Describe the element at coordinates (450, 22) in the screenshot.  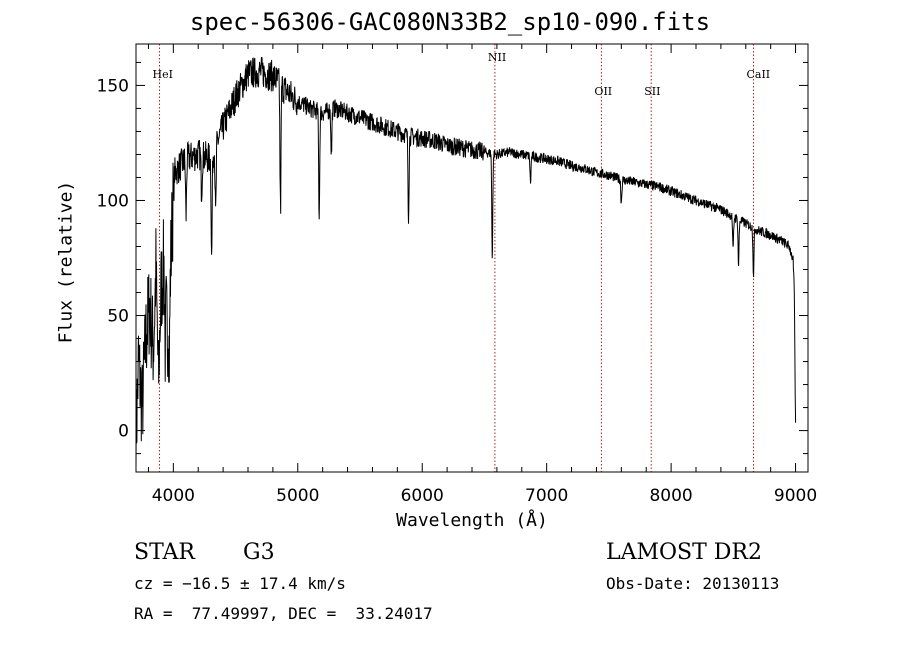
I see `chart-title: spec-56306-GAC080N33B2_sp10-090.fits` at that location.